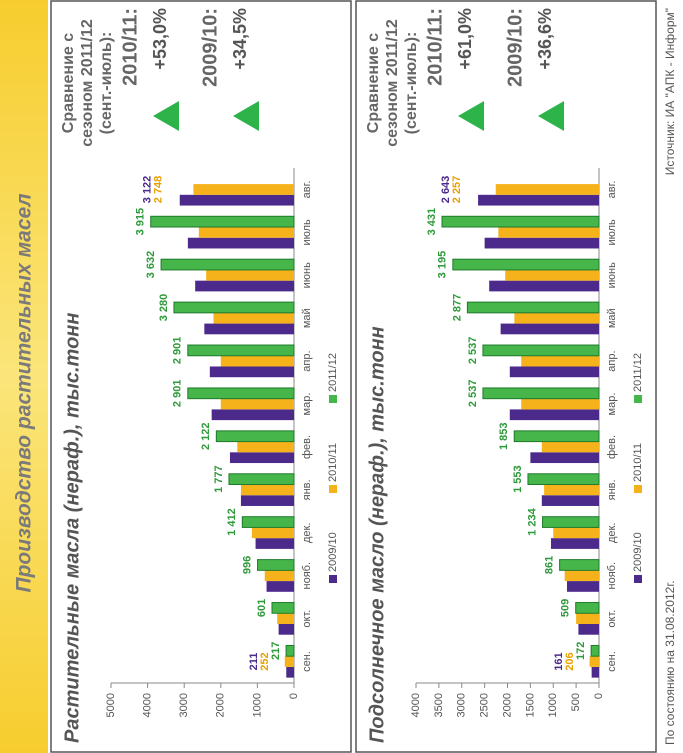 The height and width of the screenshot is (753, 683). What do you see at coordinates (485, 705) in the screenshot?
I see `y-tick-label: 2500` at bounding box center [485, 705].